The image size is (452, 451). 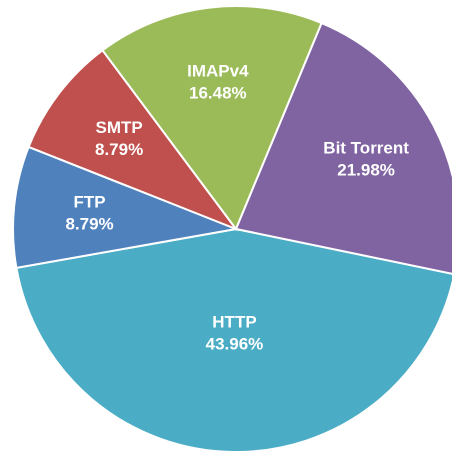 I want to click on slice-value: 16.48%, so click(x=218, y=92).